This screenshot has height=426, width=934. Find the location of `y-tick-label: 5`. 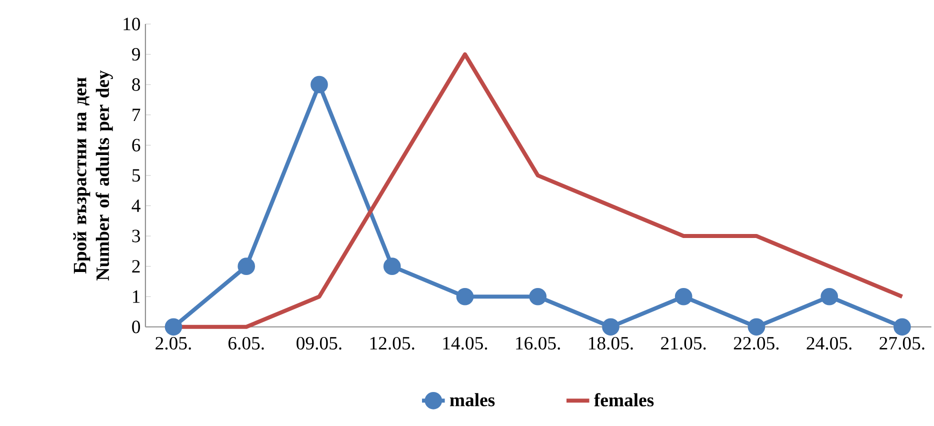

y-tick-label: 5 is located at coordinates (136, 175).